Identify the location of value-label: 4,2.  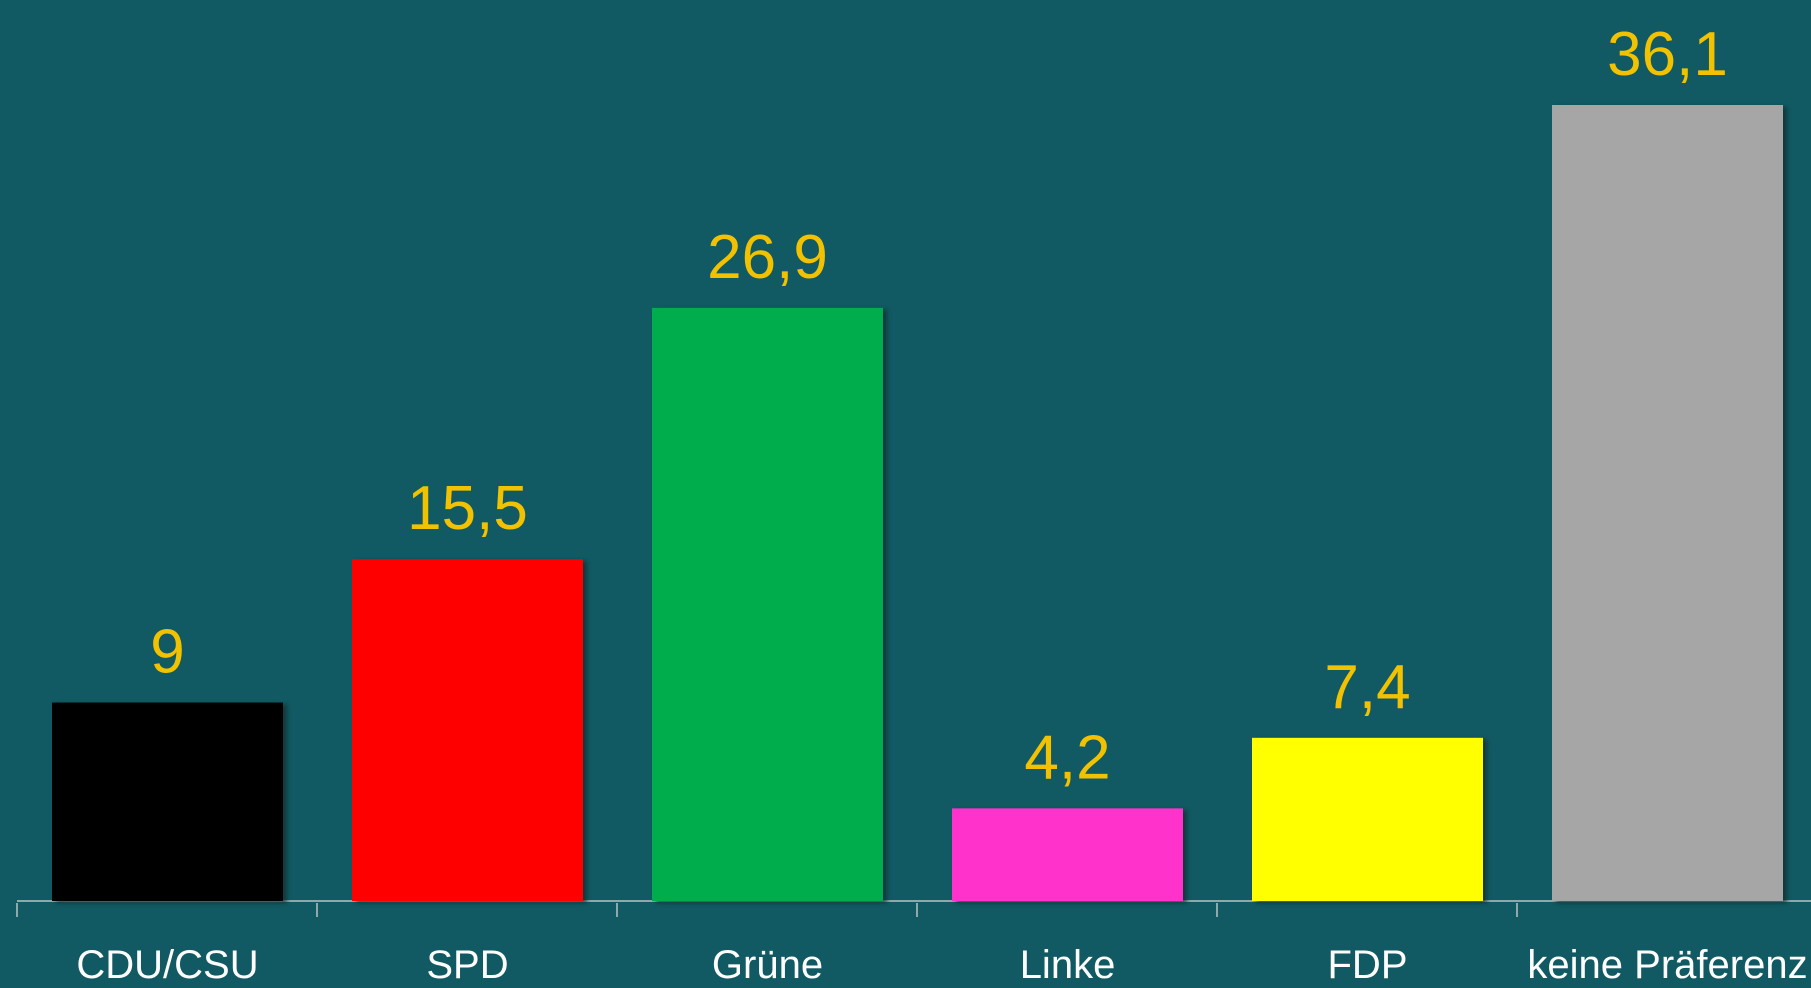
(1067, 757).